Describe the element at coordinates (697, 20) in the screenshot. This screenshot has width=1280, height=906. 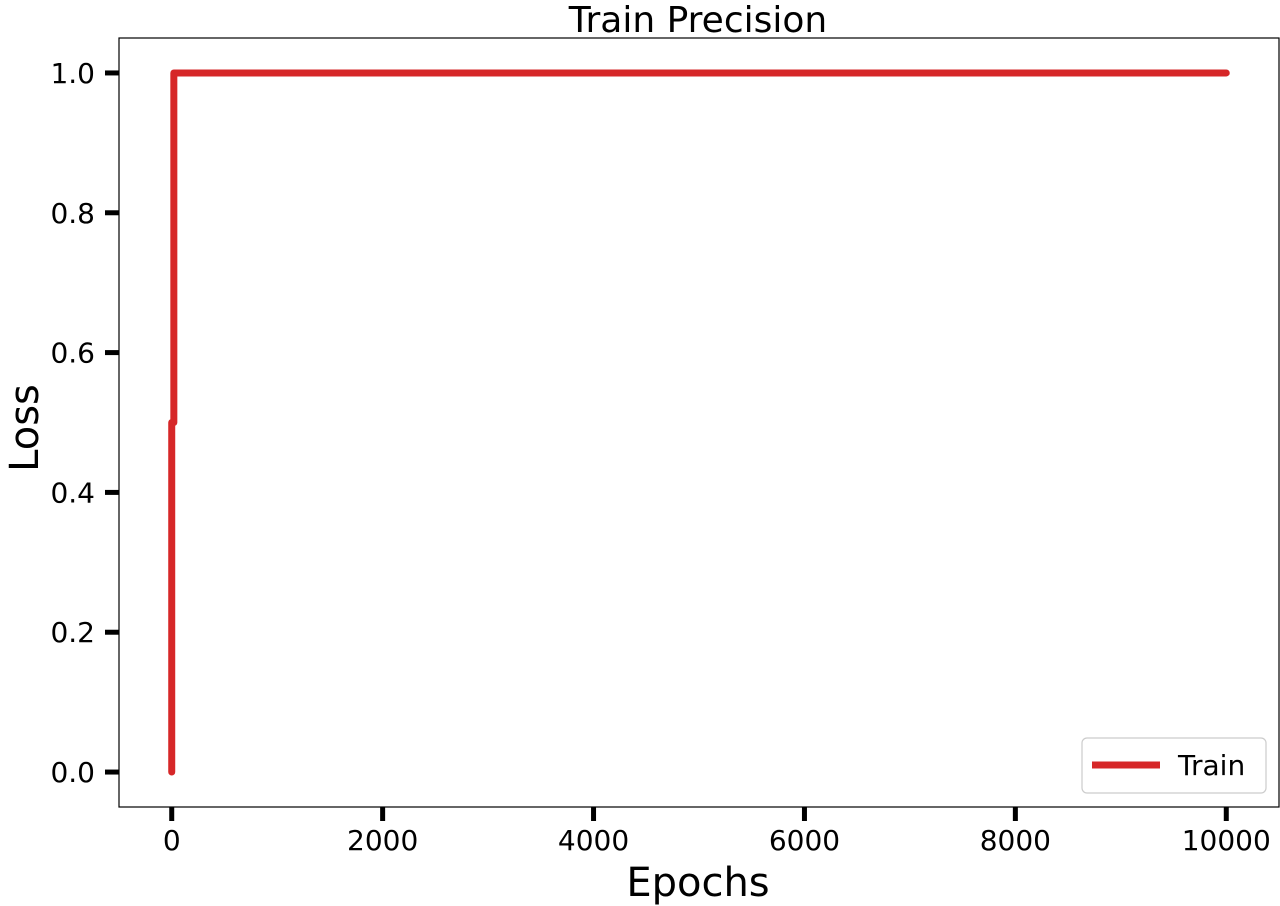
I see `chart-title: Train Precision` at that location.